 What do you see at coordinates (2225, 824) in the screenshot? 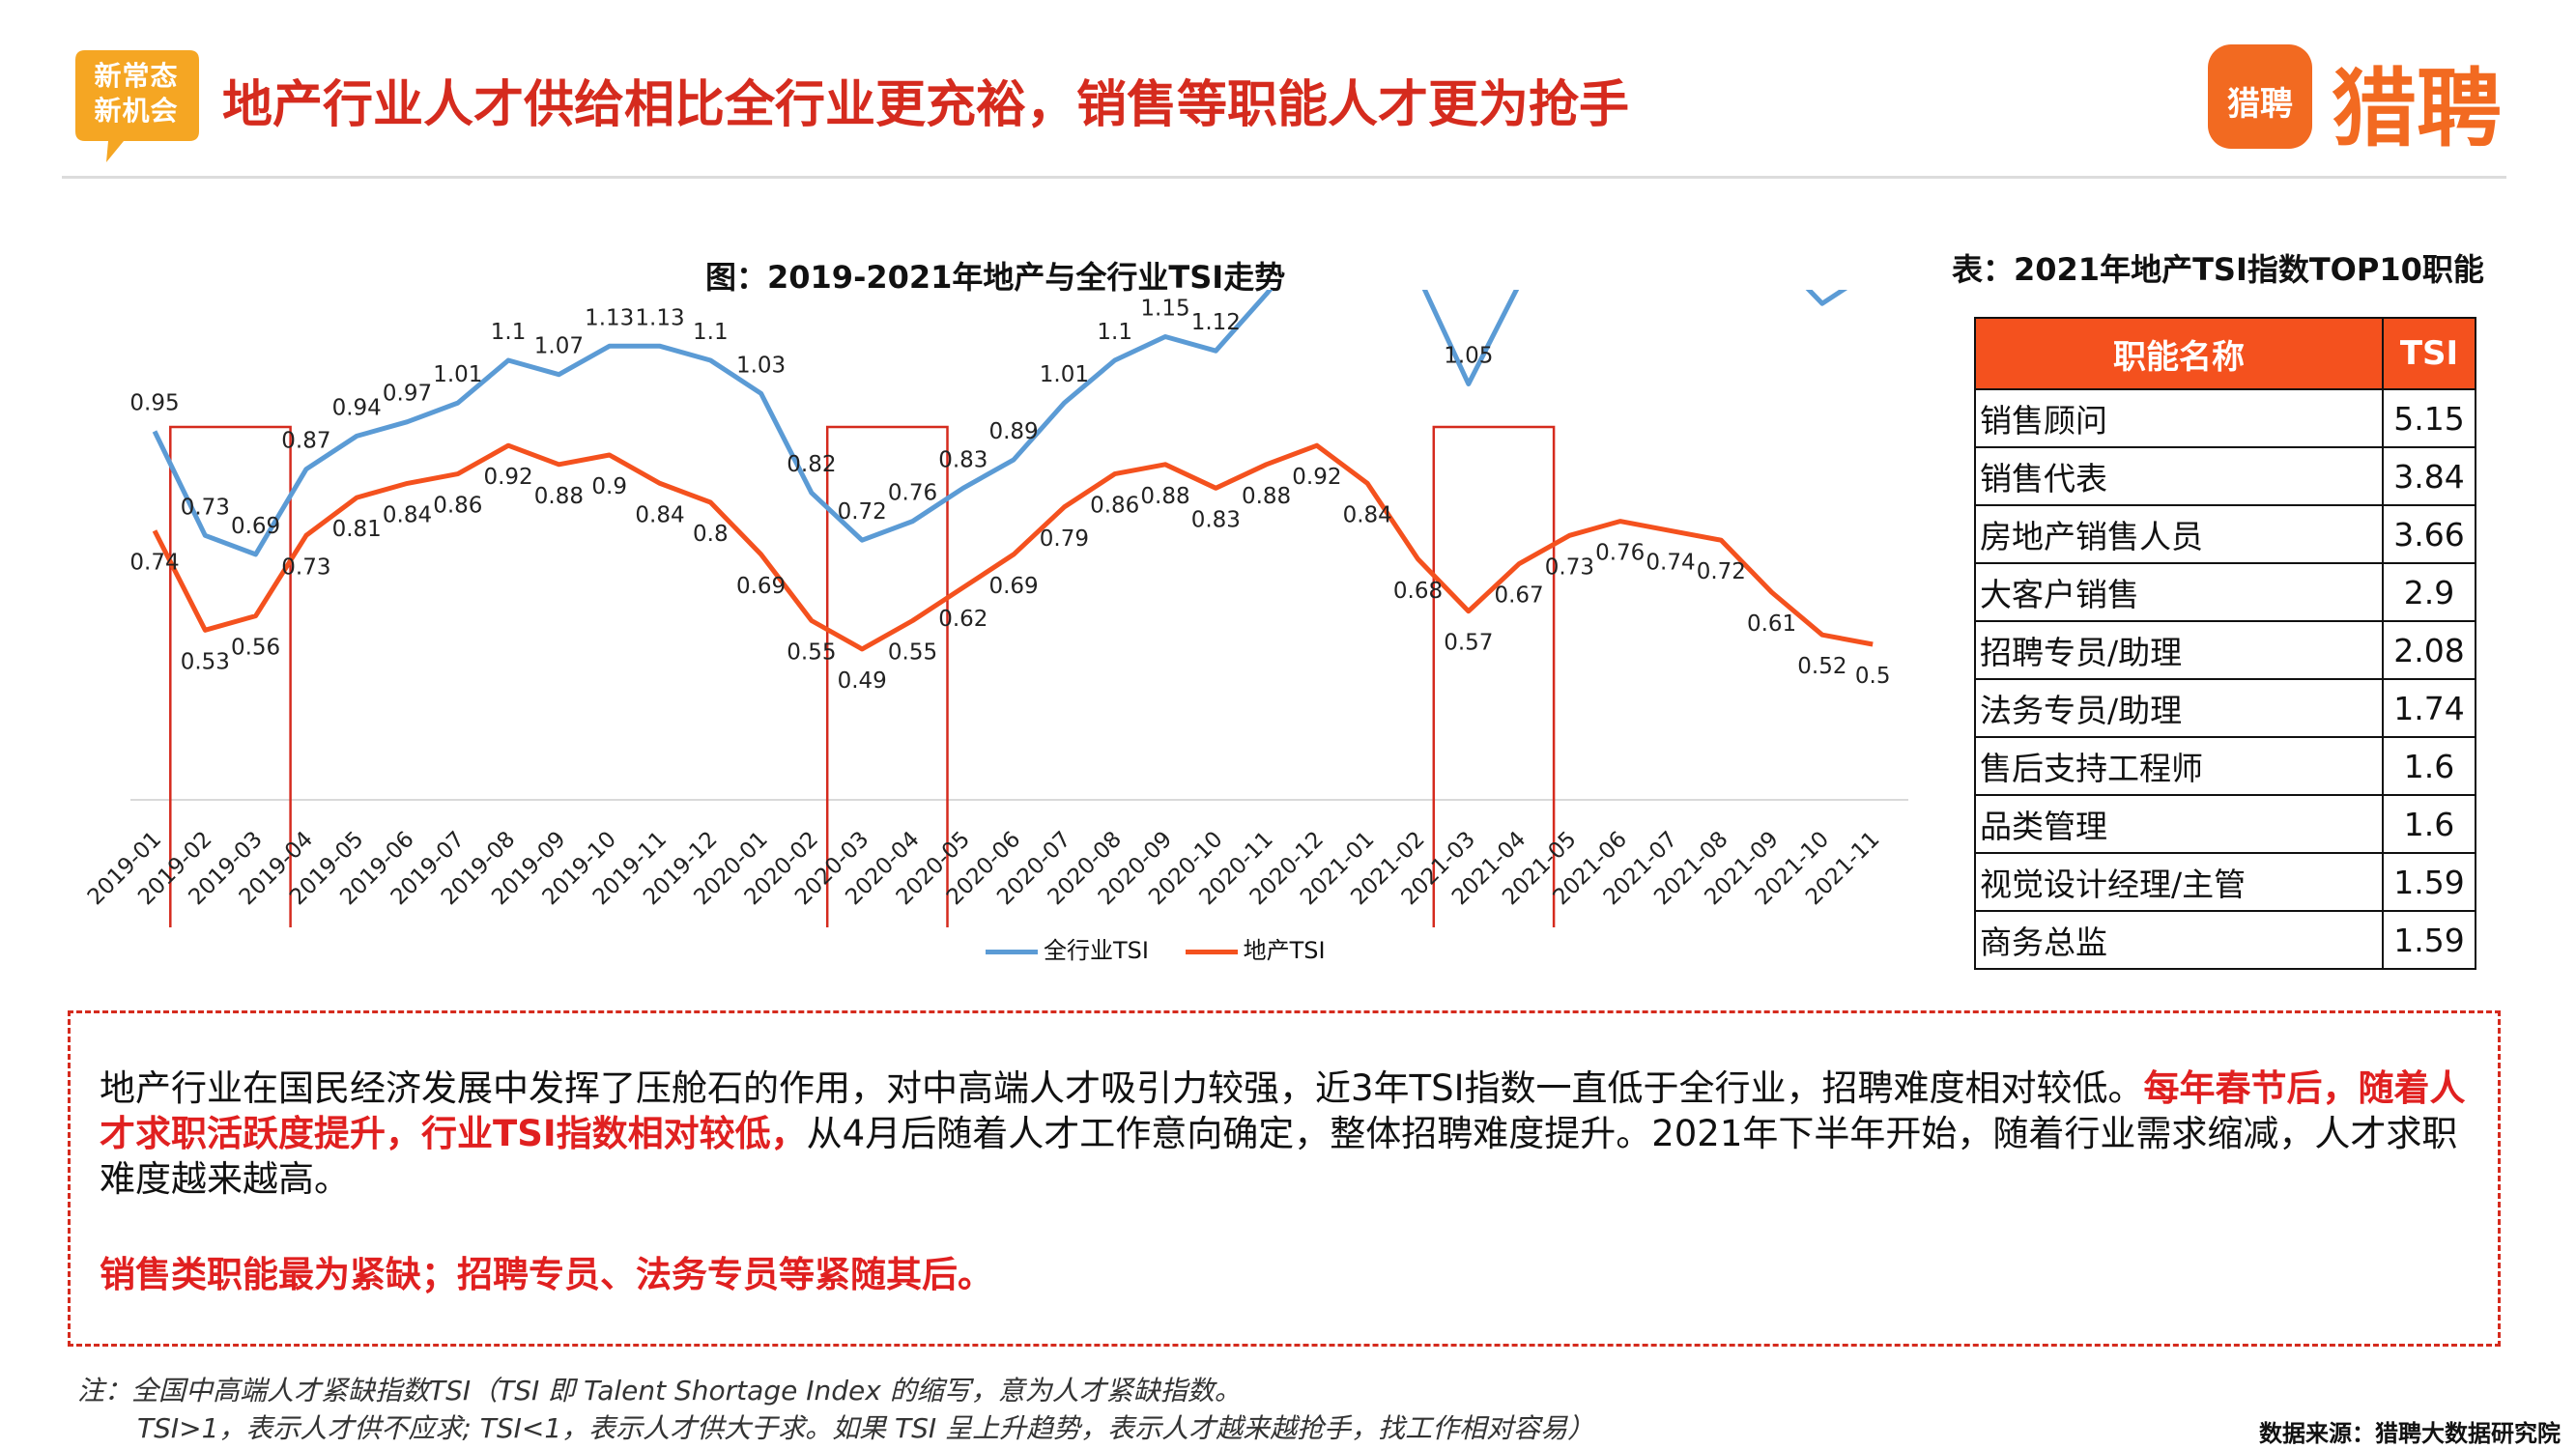
I see `table-row: 品类管理 1.6` at bounding box center [2225, 824].